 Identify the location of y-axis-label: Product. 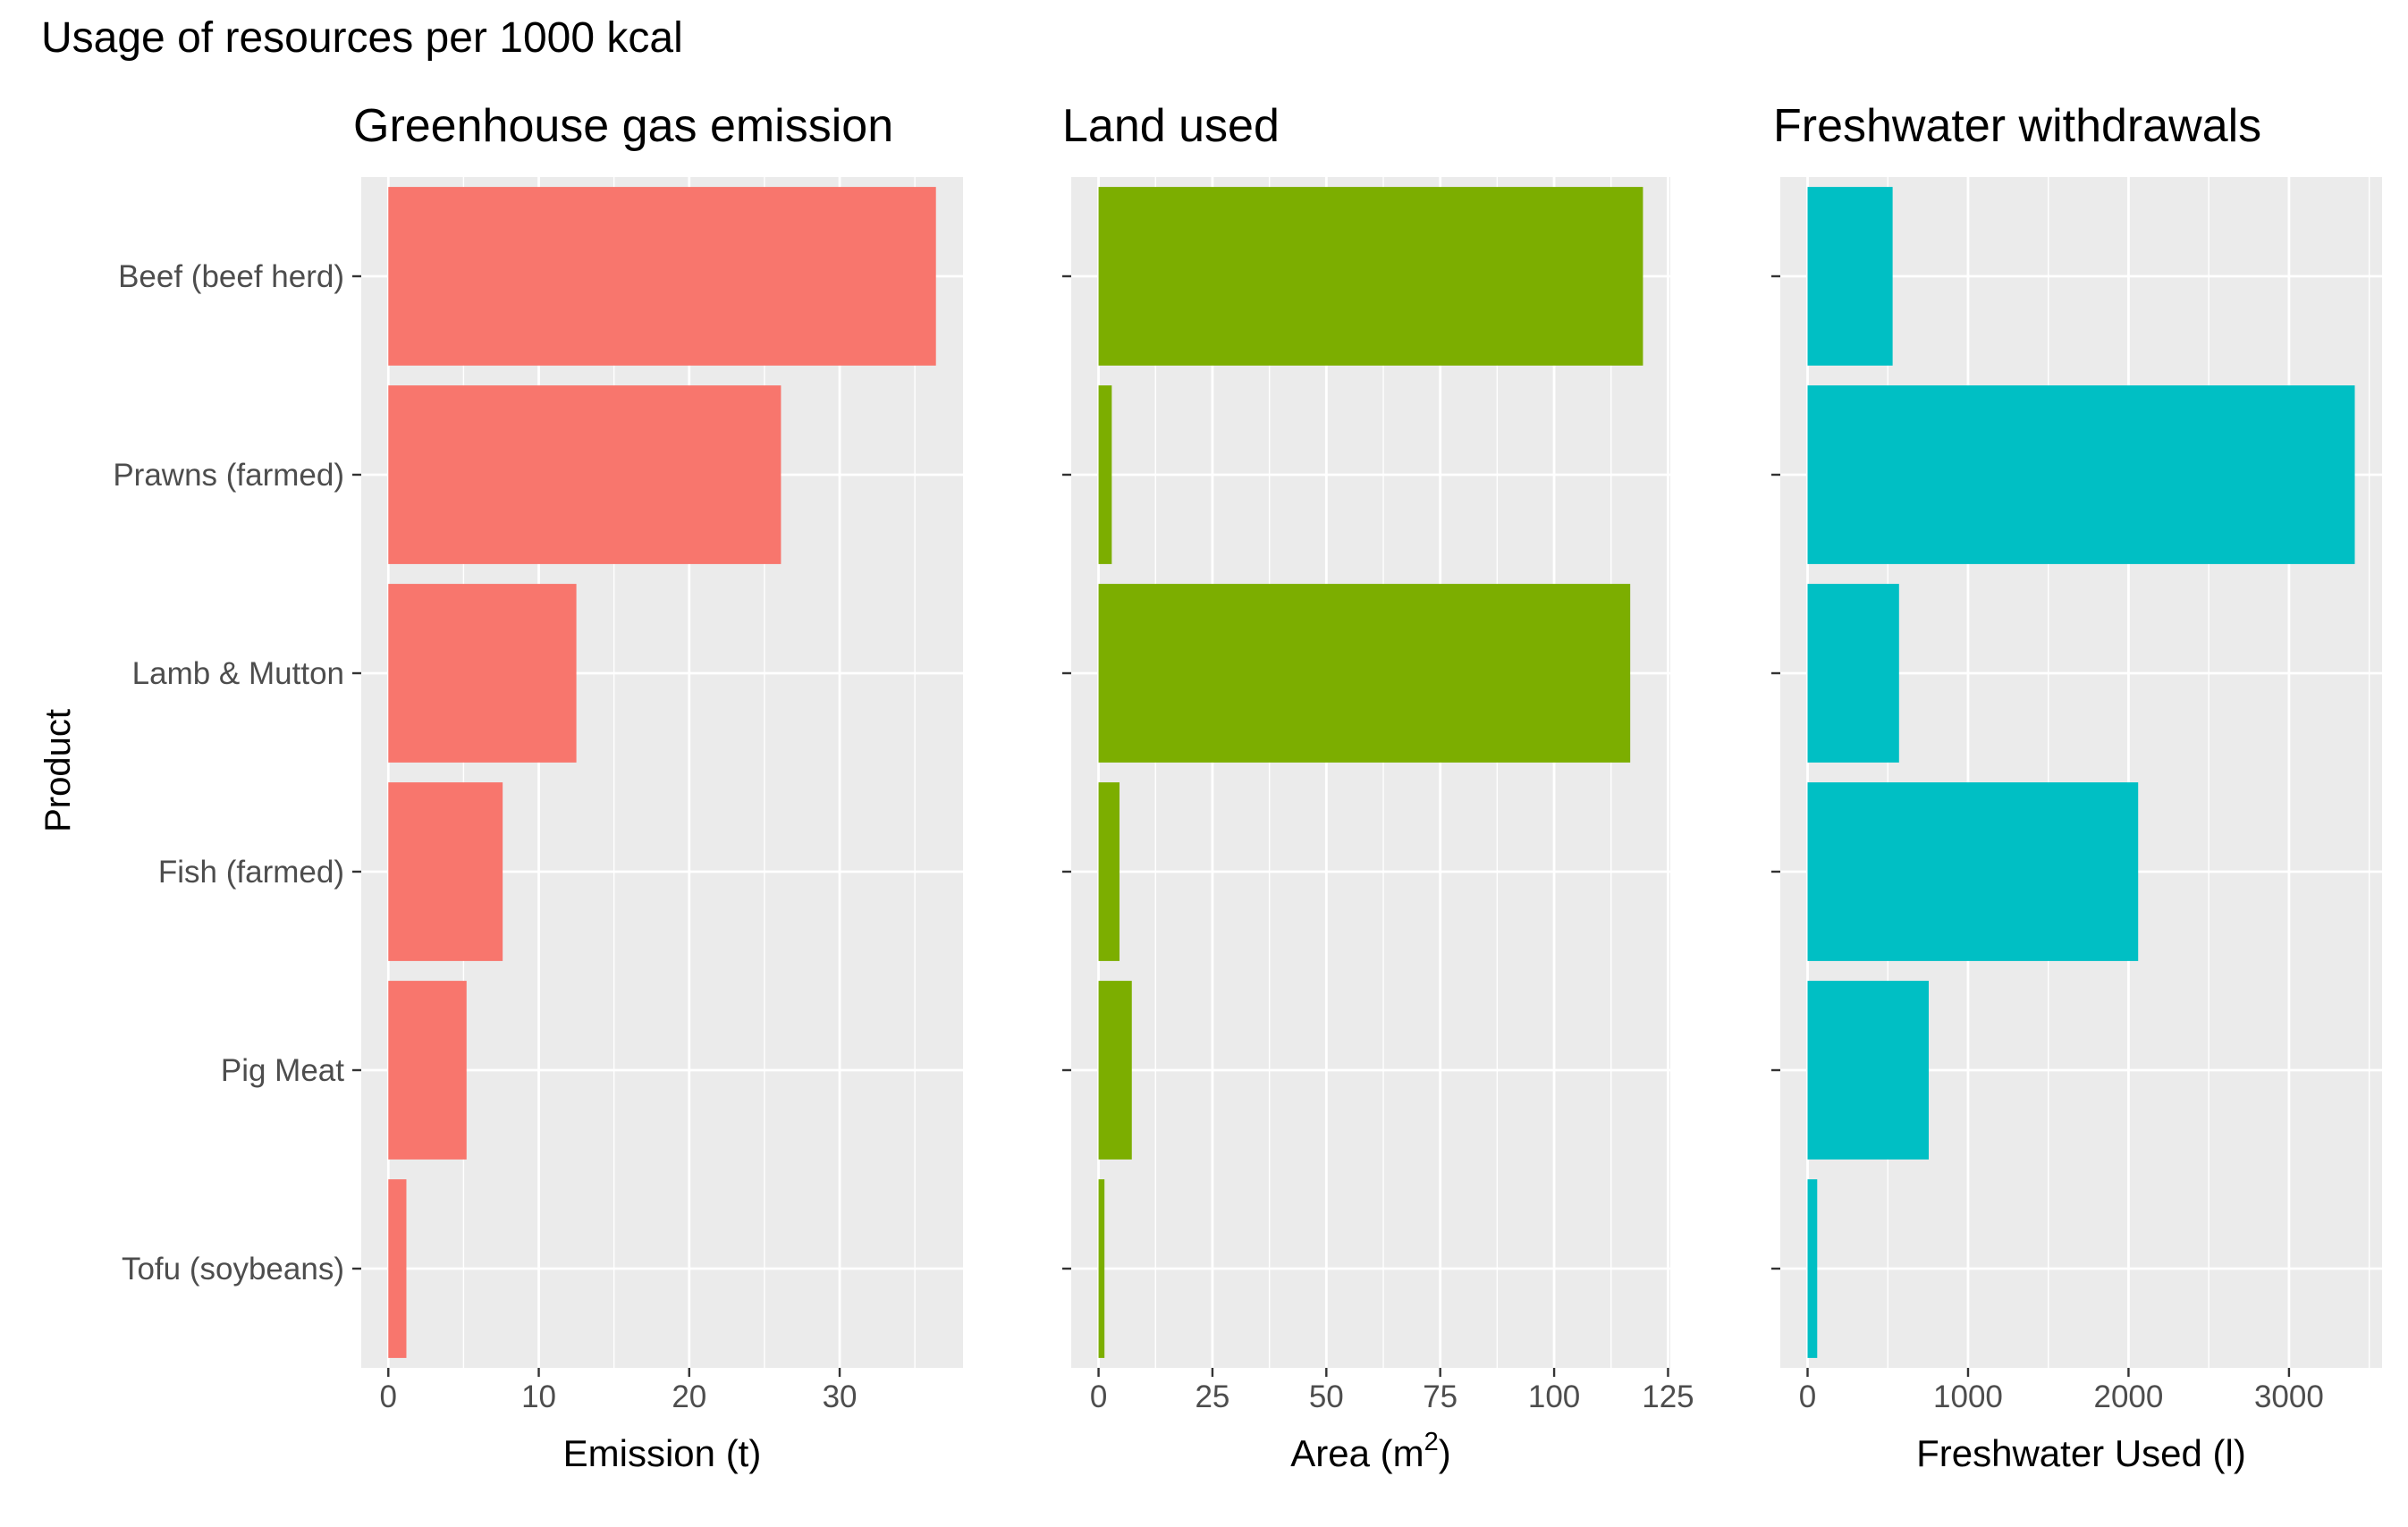
(58, 771).